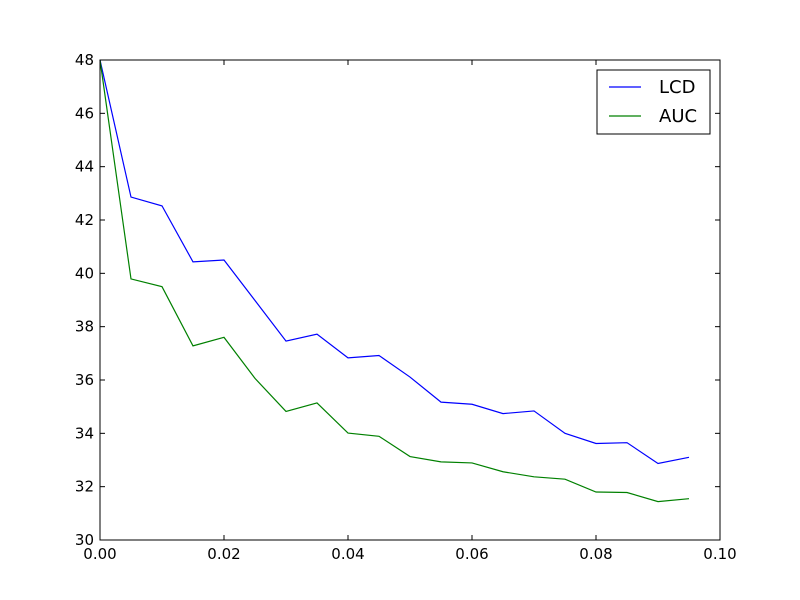  Describe the element at coordinates (99, 554) in the screenshot. I see `x-tick-label: 0.00` at that location.